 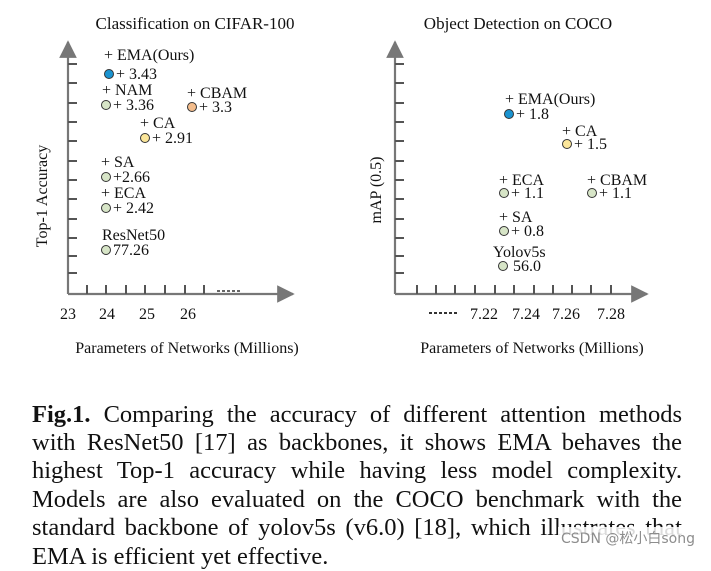 I want to click on classification-y-axis, so click(x=68, y=167).